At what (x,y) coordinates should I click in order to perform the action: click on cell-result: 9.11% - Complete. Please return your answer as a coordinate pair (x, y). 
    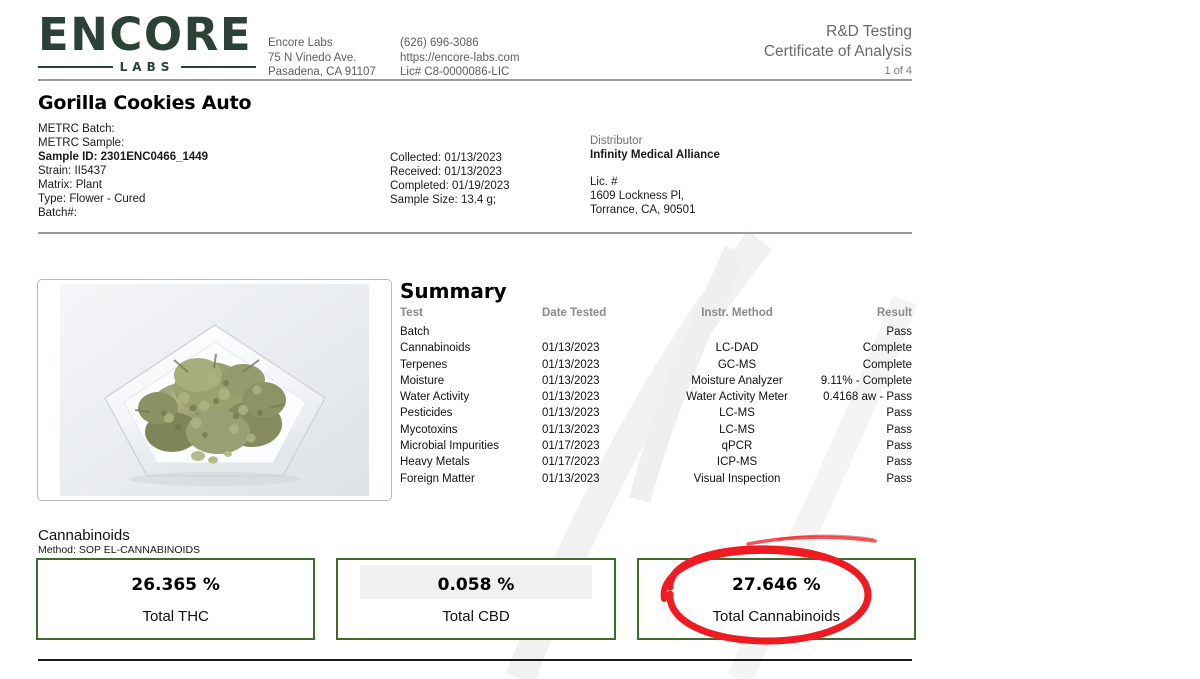
    Looking at the image, I should click on (866, 380).